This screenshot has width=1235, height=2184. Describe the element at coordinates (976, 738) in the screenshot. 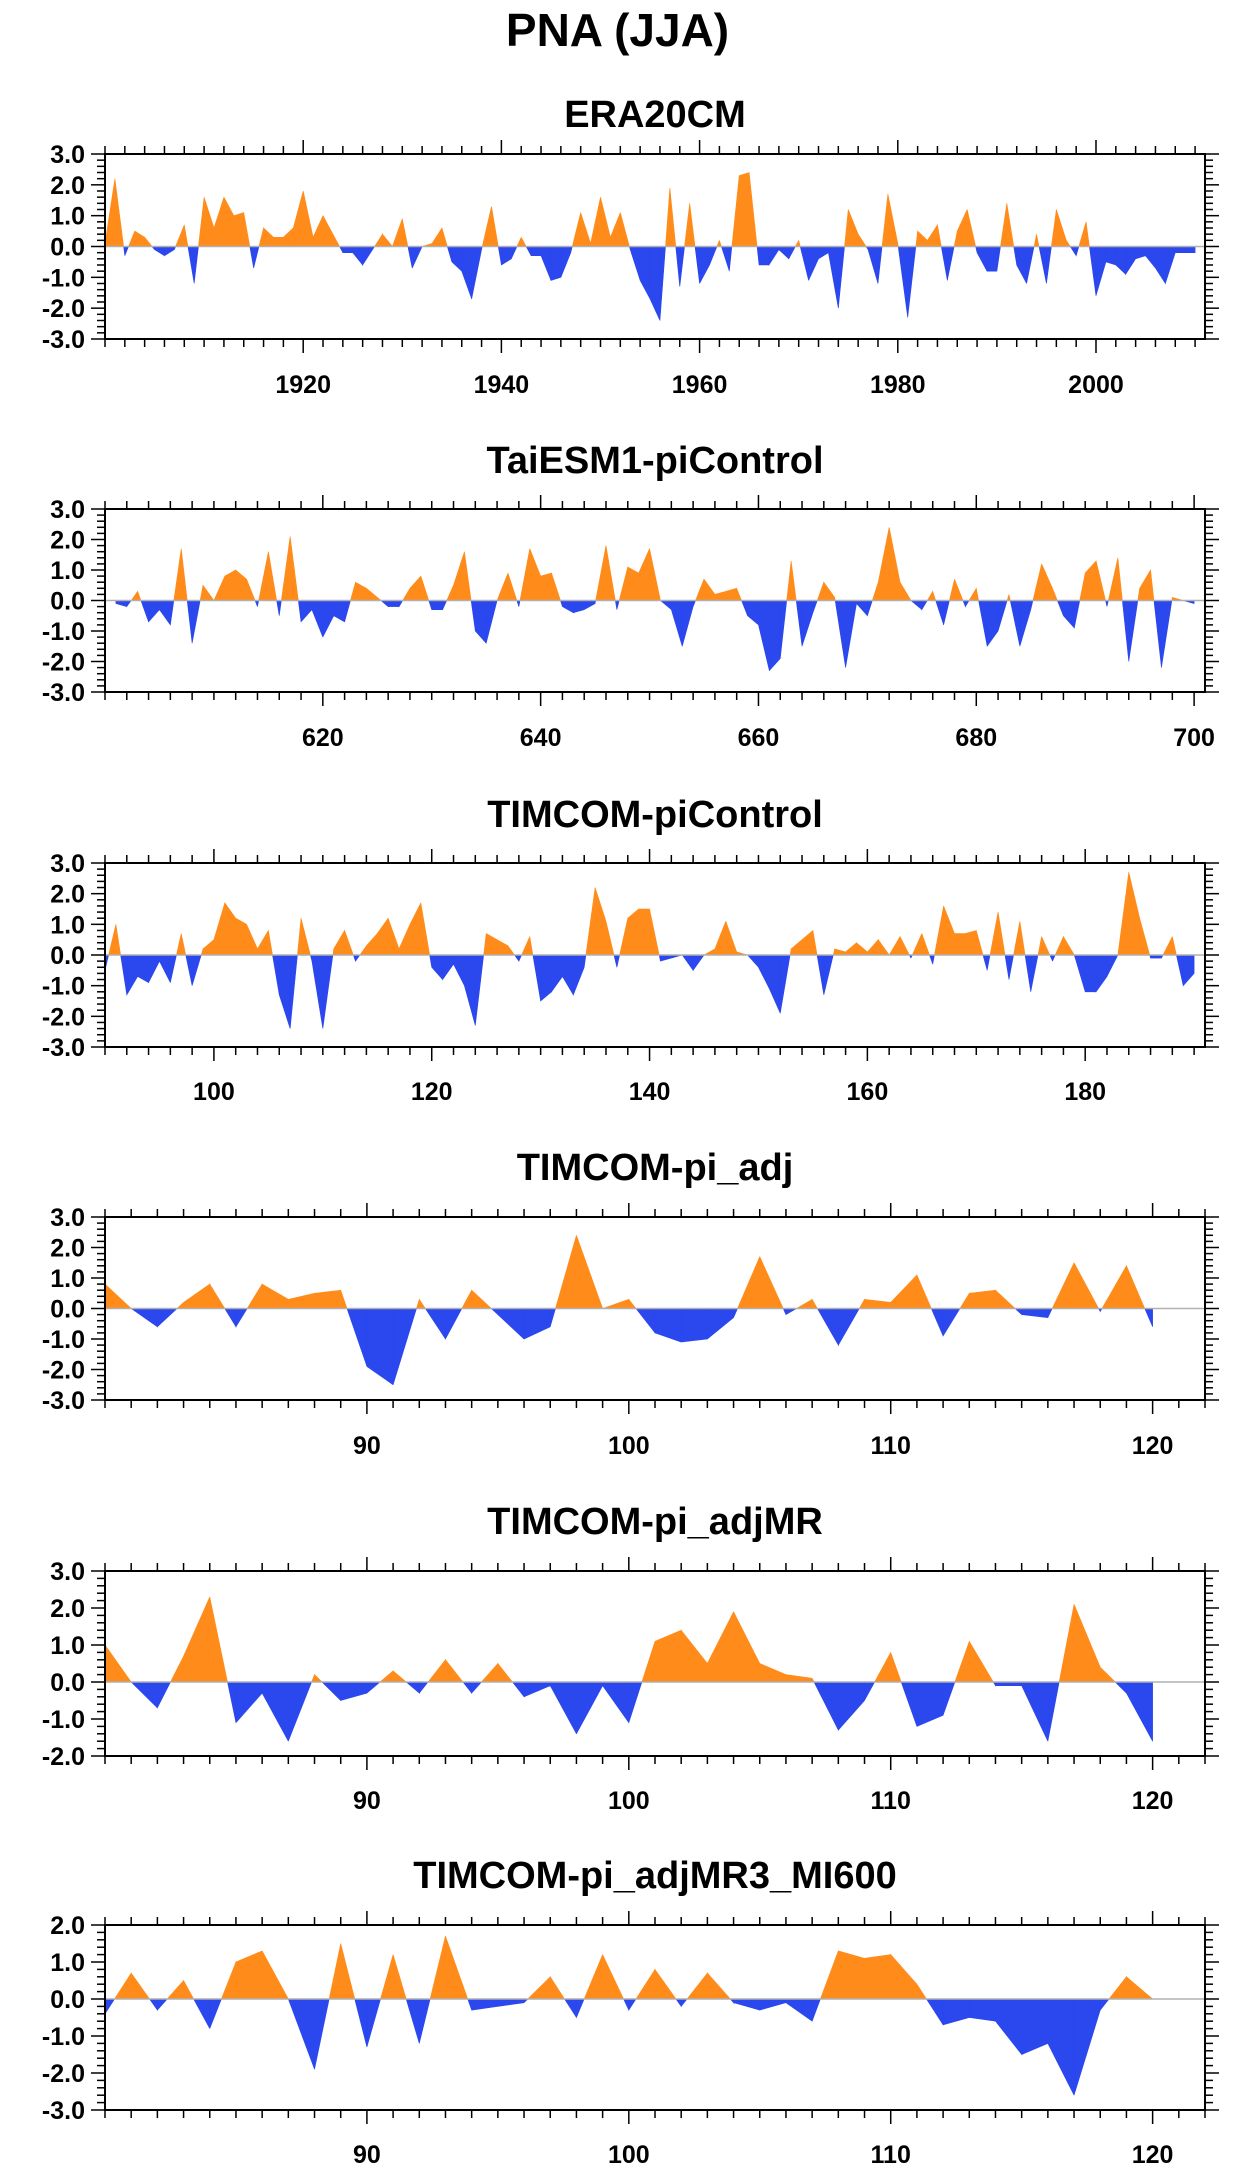

I see `x-tick-label: 680` at that location.